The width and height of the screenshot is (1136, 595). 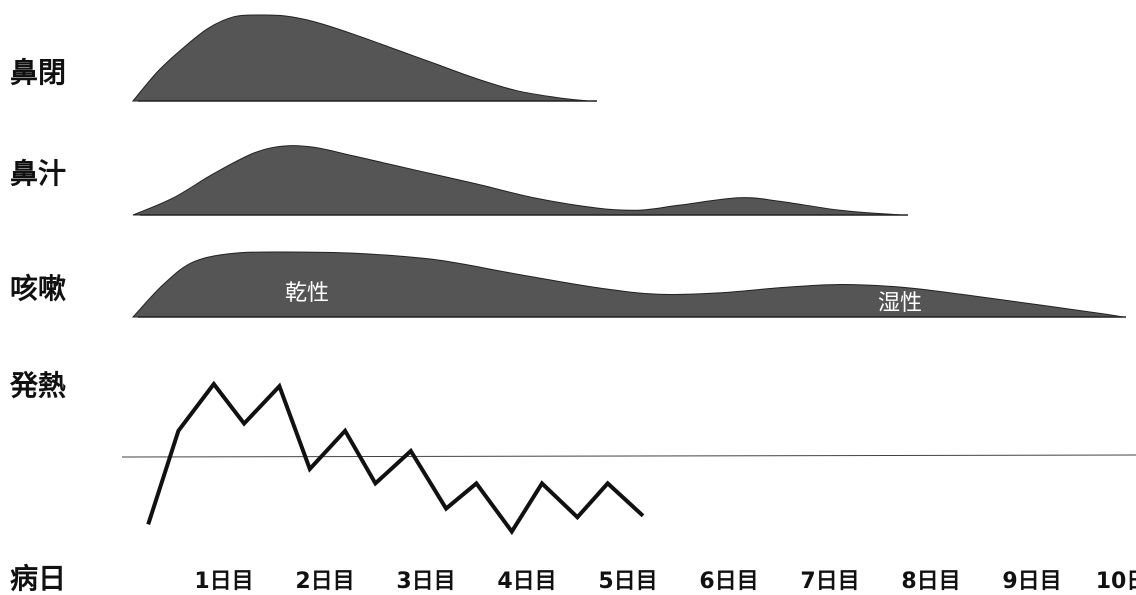 I want to click on fever-line, so click(x=395, y=458).